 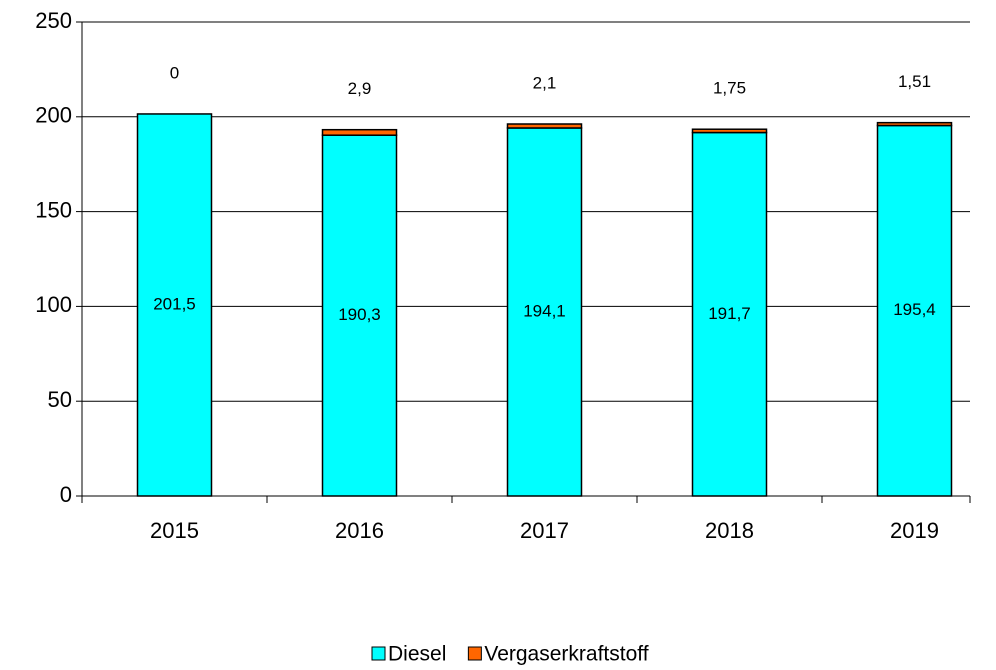 I want to click on value-label: 190,3, so click(x=359, y=314).